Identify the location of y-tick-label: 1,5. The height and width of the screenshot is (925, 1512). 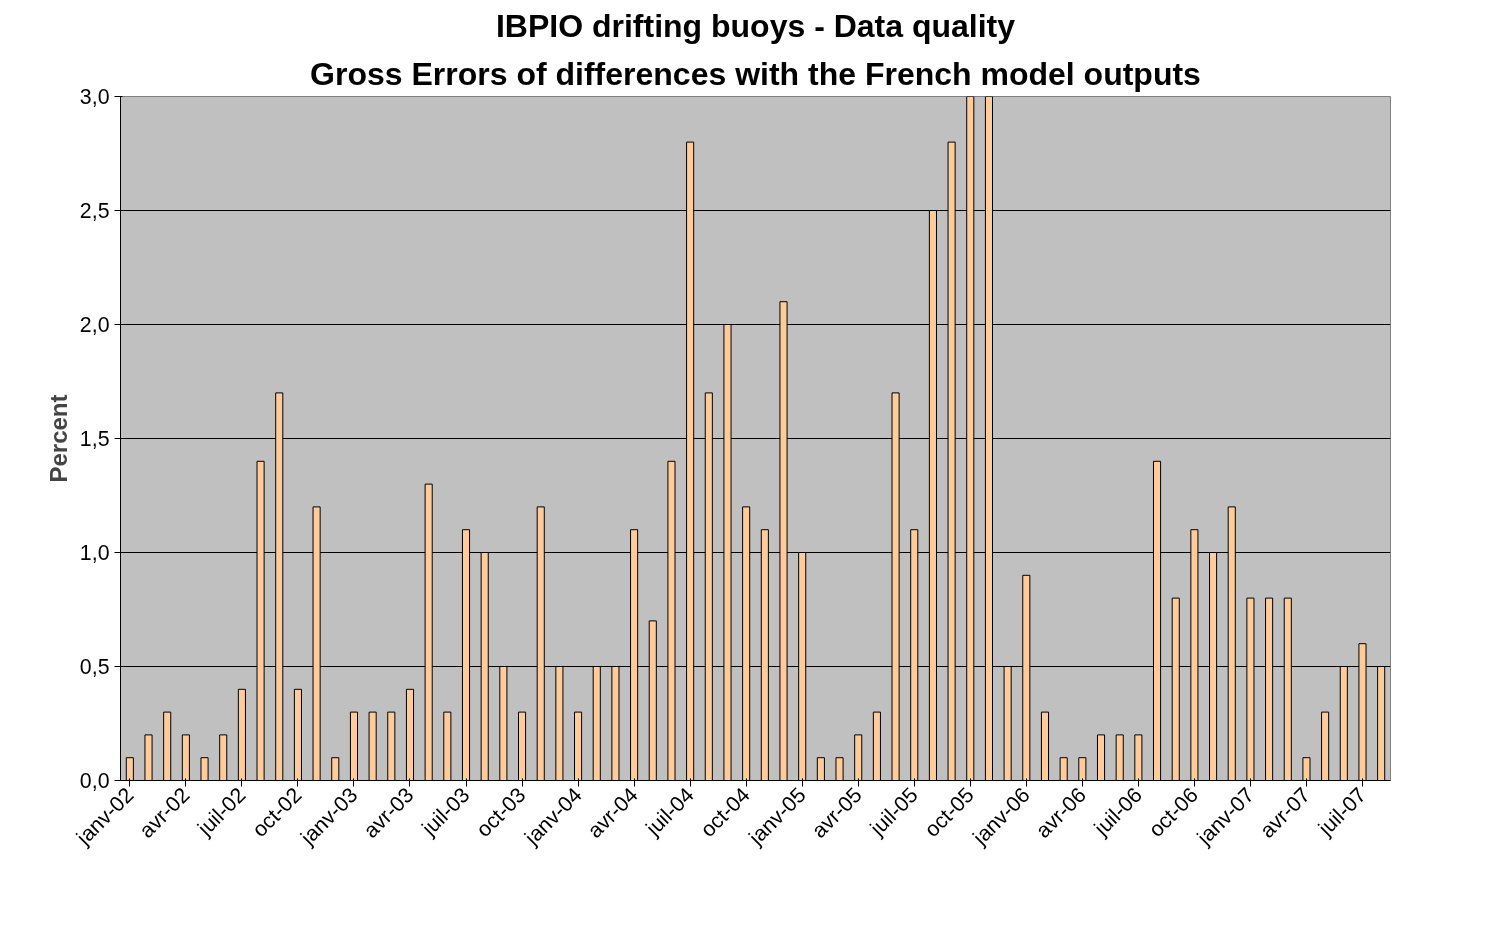
(94, 439).